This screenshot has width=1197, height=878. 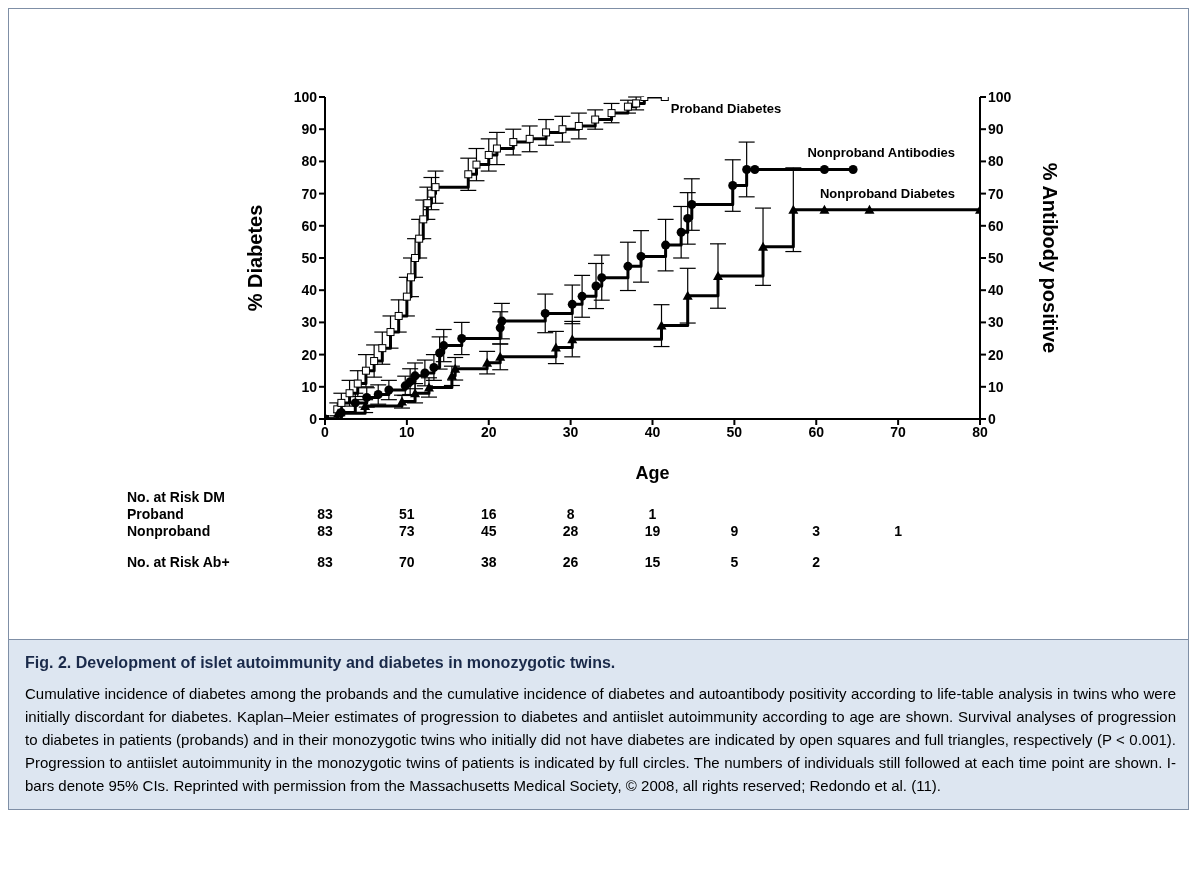 I want to click on y-tick-label: 100, so click(x=305, y=96).